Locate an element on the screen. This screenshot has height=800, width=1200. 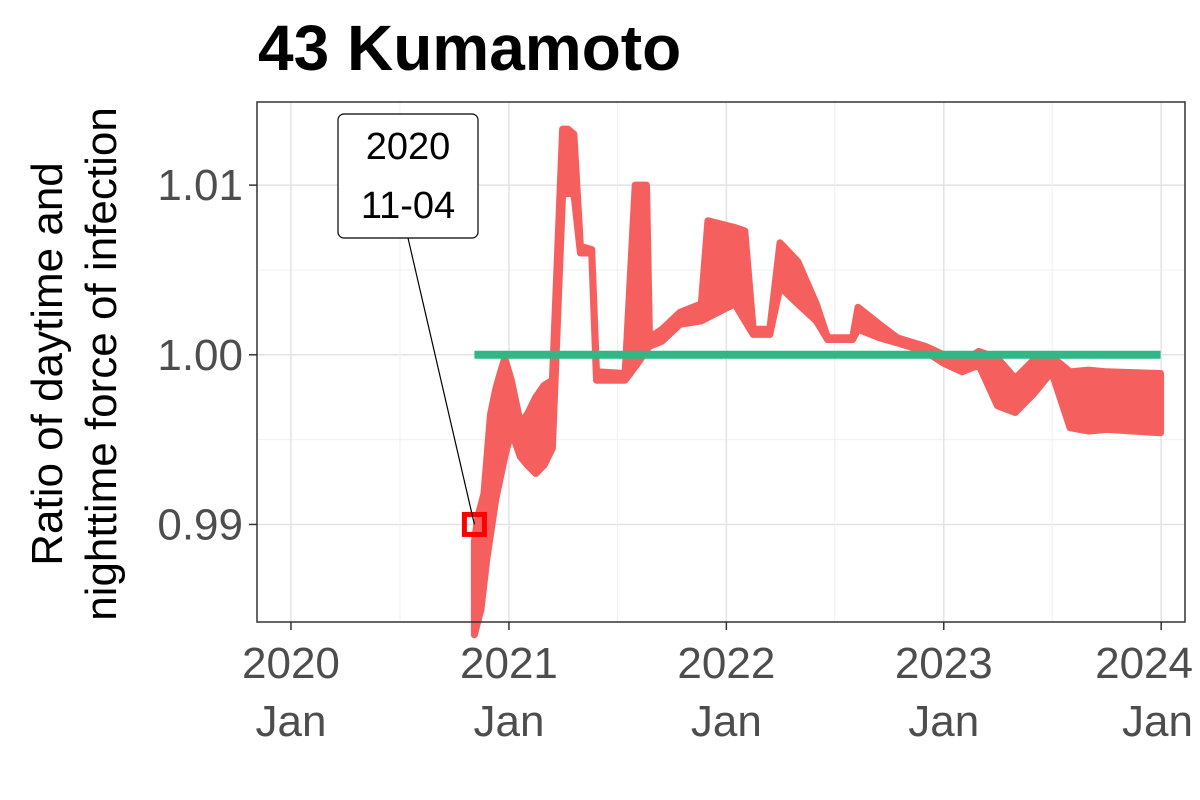
x-ticks: 2020 Jan 2021 Jan 2022 Jan 2023 Jan 2024 Jan is located at coordinates (717, 684).